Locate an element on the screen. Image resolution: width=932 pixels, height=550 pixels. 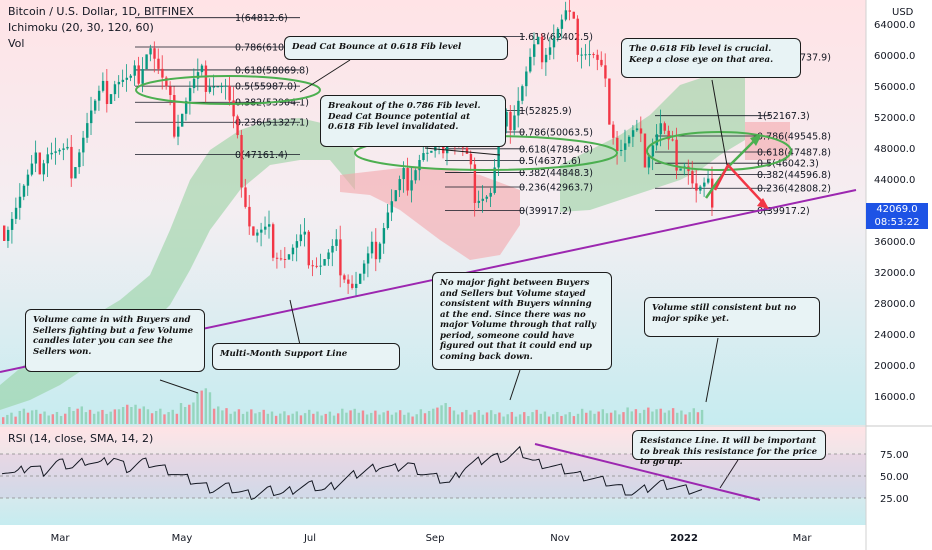
annotation-support: Multi-Month Support Line is located at coordinates (306, 356).